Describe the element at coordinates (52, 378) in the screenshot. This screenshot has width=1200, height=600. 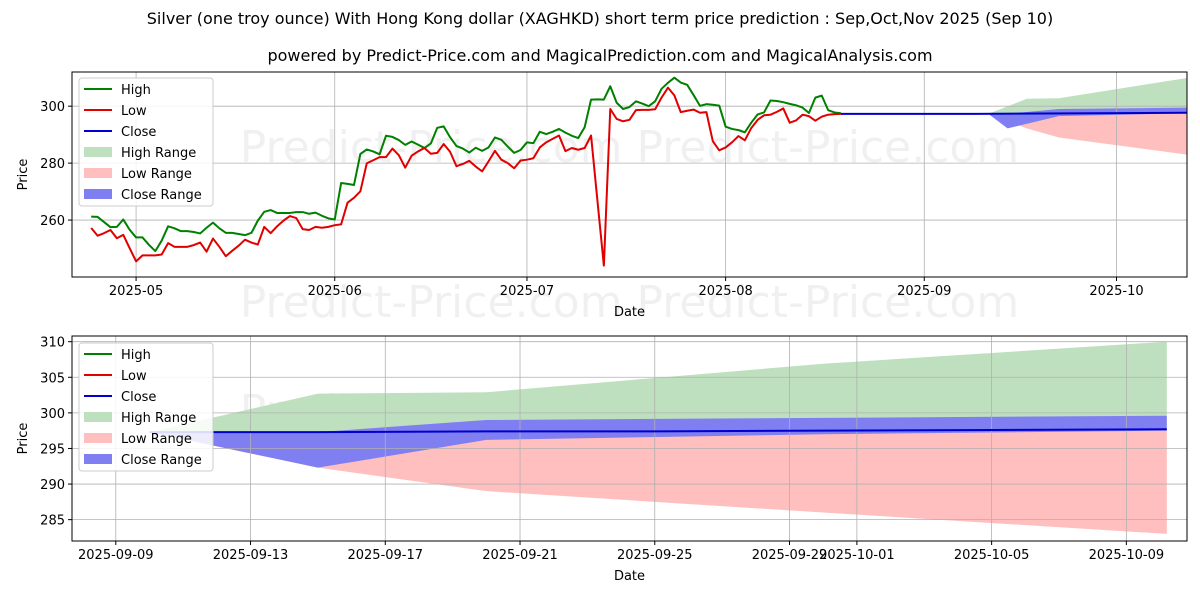
I see `y-tick-label: 305` at that location.